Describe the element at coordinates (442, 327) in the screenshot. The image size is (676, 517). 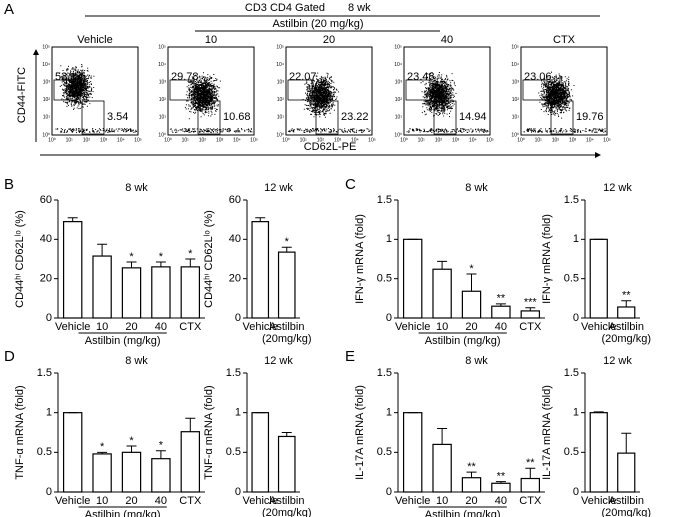
I see `x-tick-label: 10` at that location.